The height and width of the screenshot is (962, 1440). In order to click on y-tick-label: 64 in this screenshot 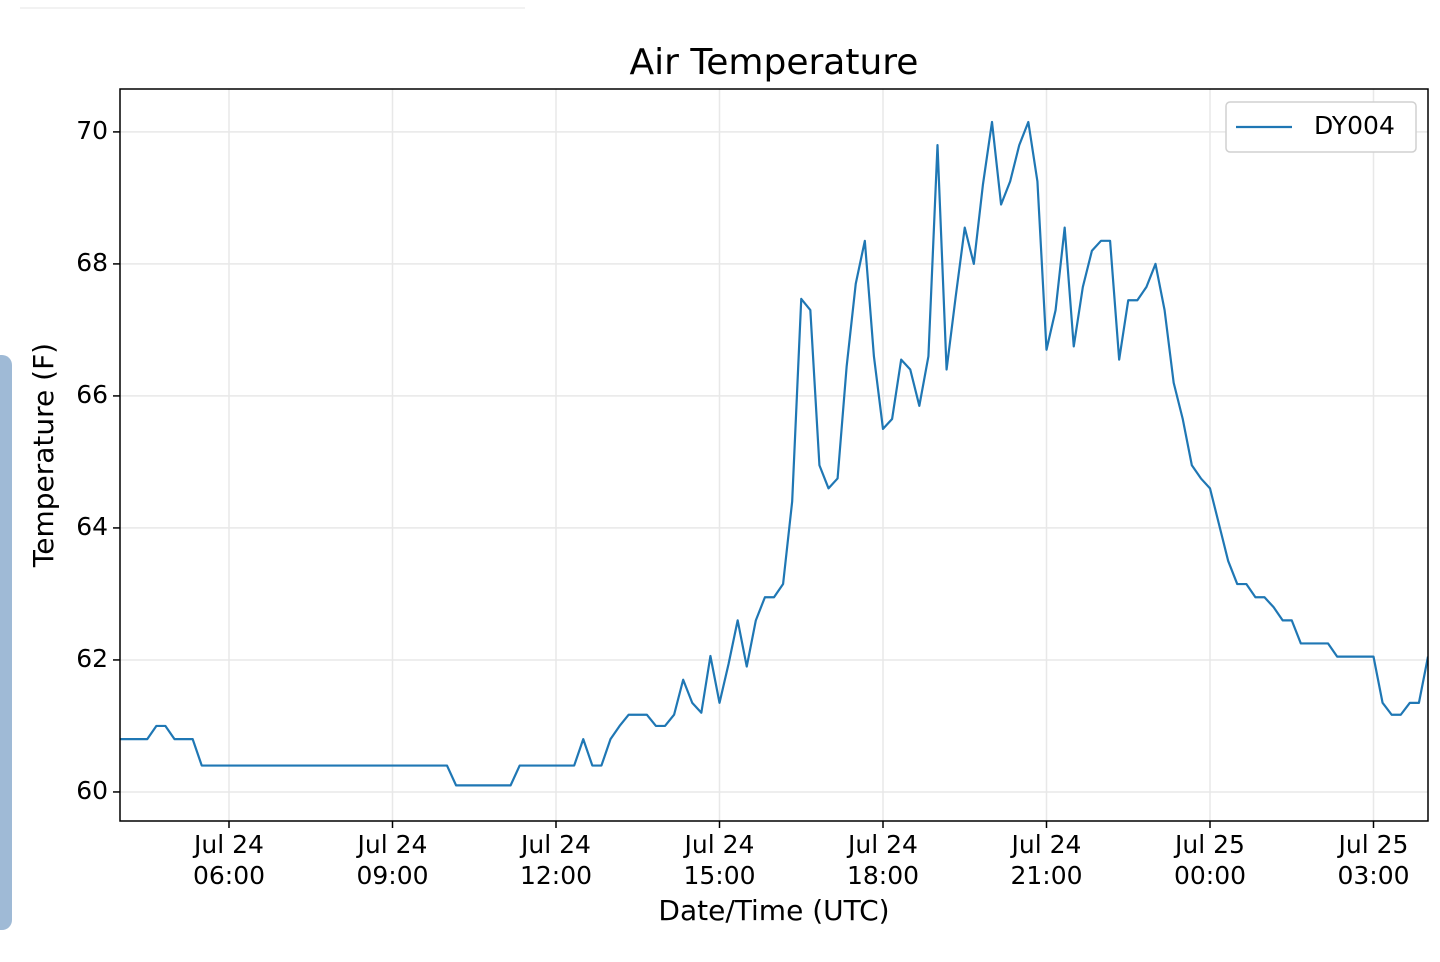, I will do `click(92, 526)`.